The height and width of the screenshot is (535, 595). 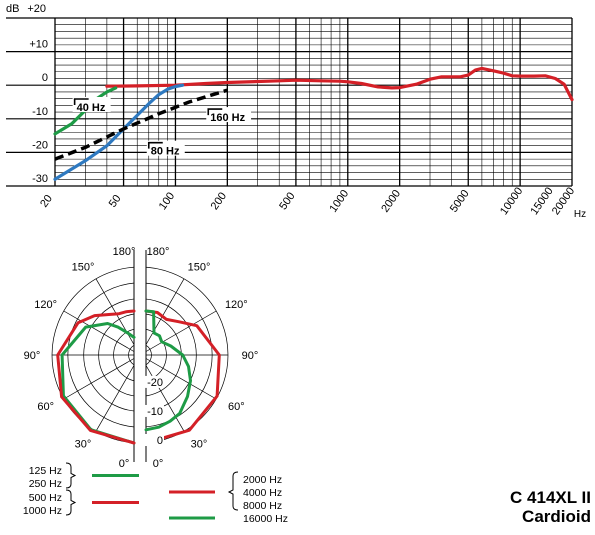 I want to click on annotation-label: 80 Hz, so click(x=165, y=152).